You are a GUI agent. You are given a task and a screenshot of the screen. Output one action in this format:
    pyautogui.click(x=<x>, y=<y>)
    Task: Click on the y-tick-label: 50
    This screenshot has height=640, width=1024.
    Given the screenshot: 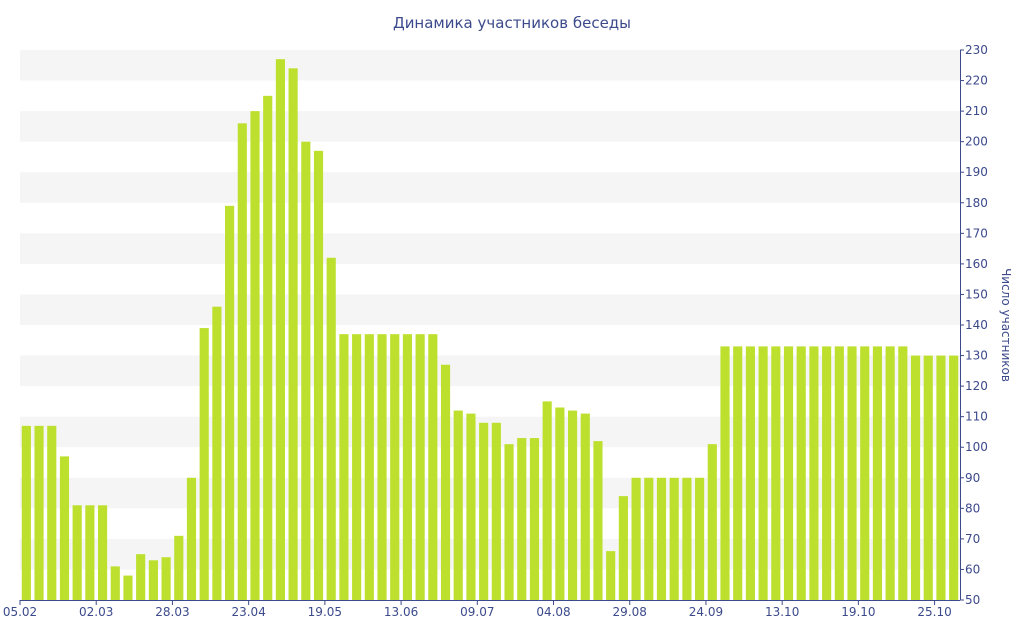 What is the action you would take?
    pyautogui.click(x=972, y=600)
    